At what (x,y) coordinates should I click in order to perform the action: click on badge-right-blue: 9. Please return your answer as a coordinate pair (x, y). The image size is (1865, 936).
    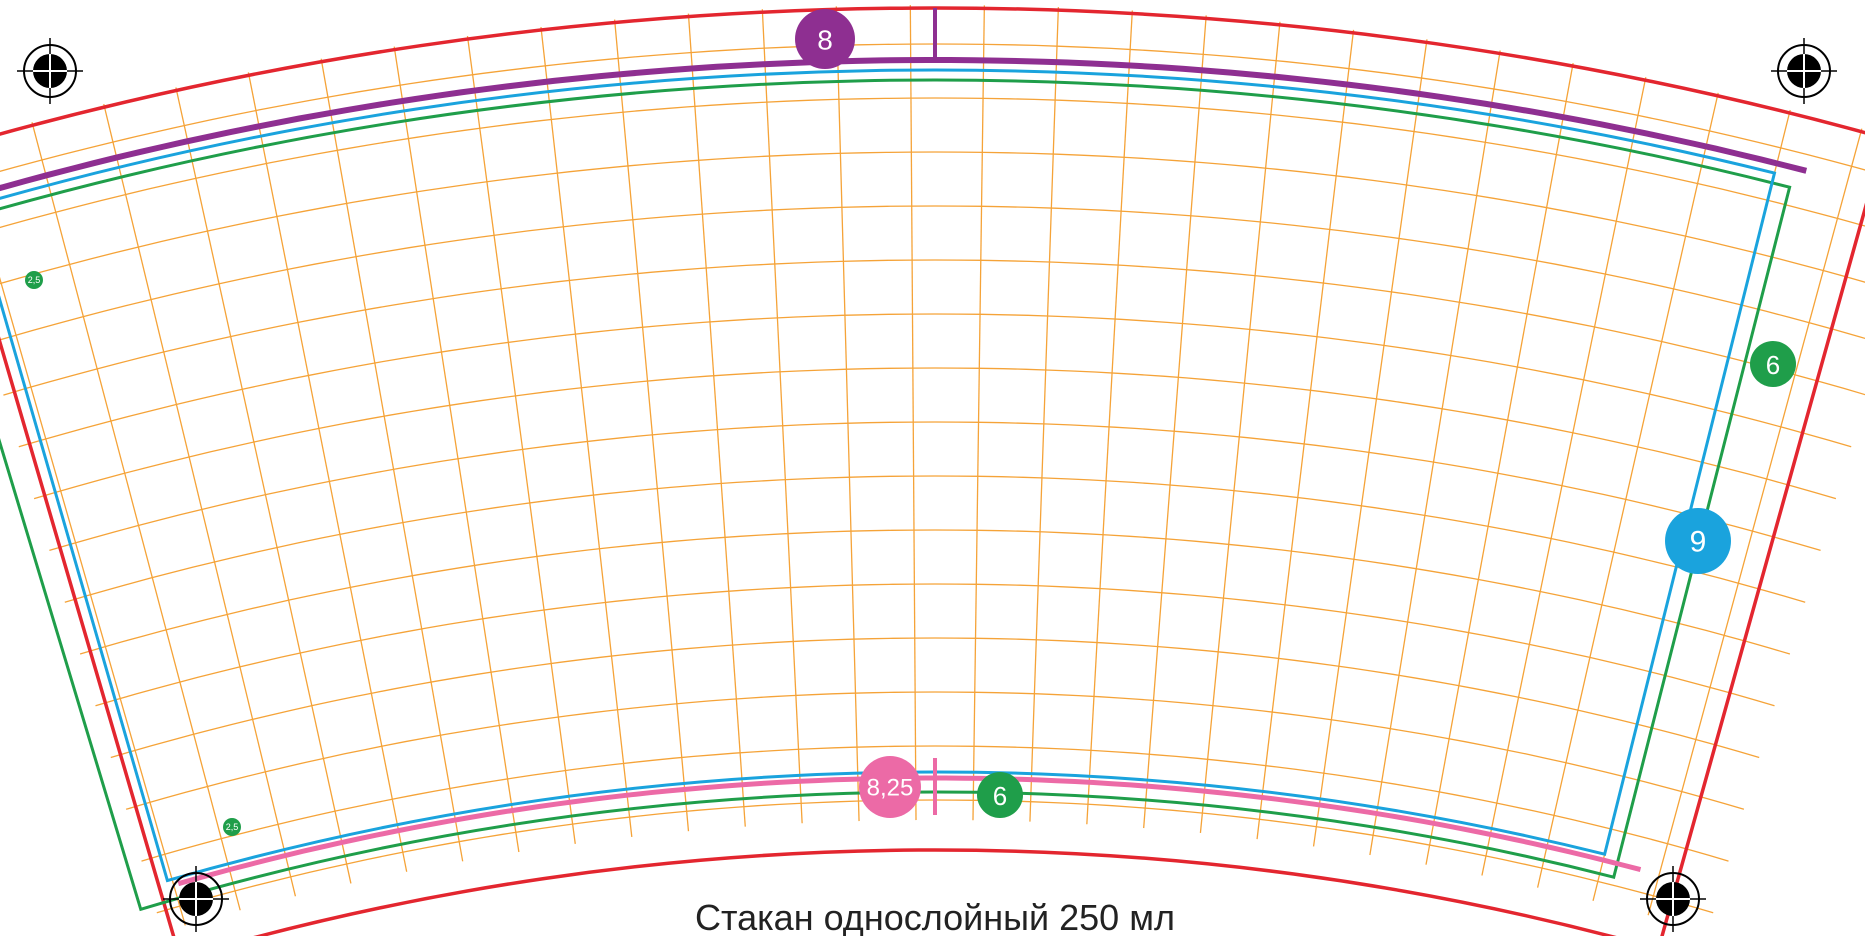
    Looking at the image, I should click on (1698, 541).